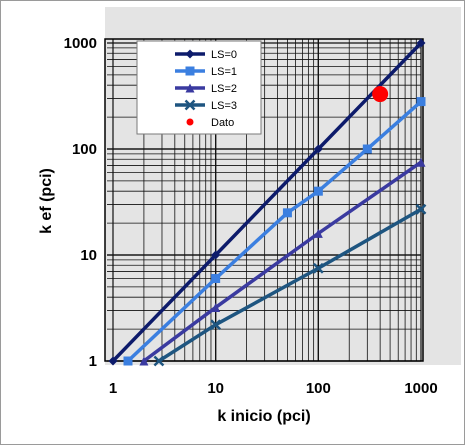  I want to click on legend-label: LS=1, so click(224, 72).